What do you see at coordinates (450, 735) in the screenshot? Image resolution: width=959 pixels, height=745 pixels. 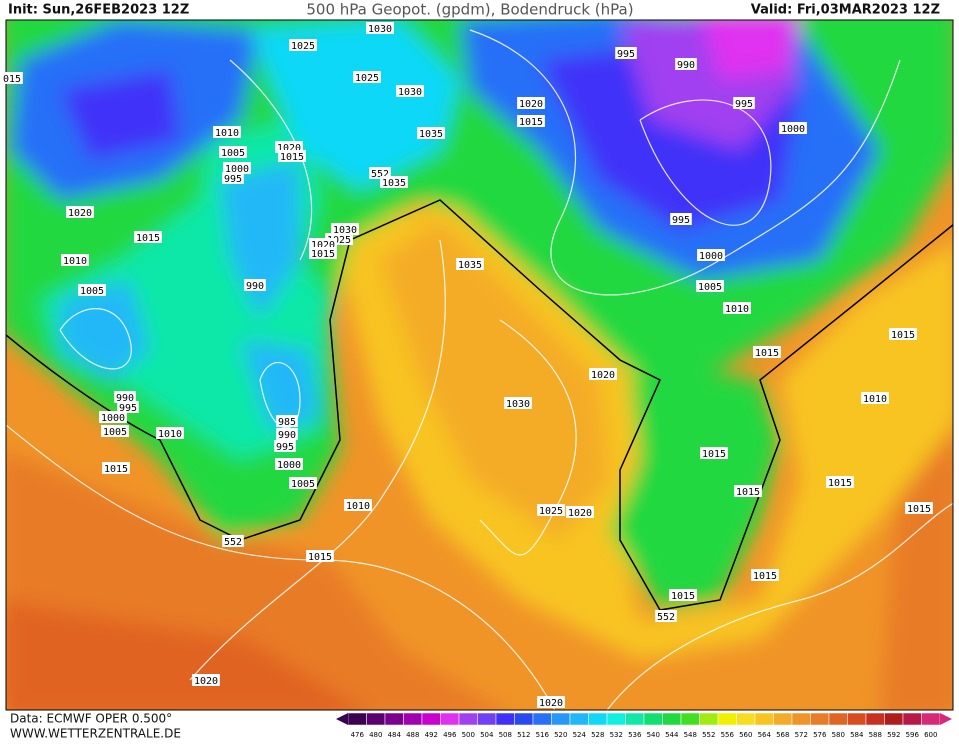 I see `scale-label: 496` at bounding box center [450, 735].